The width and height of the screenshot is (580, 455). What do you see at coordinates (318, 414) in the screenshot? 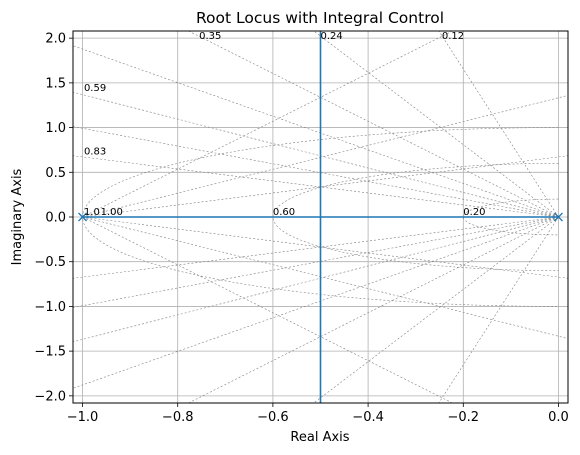
I see `x-axis-ticks: −1.0 −0.8 −0.6 −0.4 −0.2 0.0` at bounding box center [318, 414].